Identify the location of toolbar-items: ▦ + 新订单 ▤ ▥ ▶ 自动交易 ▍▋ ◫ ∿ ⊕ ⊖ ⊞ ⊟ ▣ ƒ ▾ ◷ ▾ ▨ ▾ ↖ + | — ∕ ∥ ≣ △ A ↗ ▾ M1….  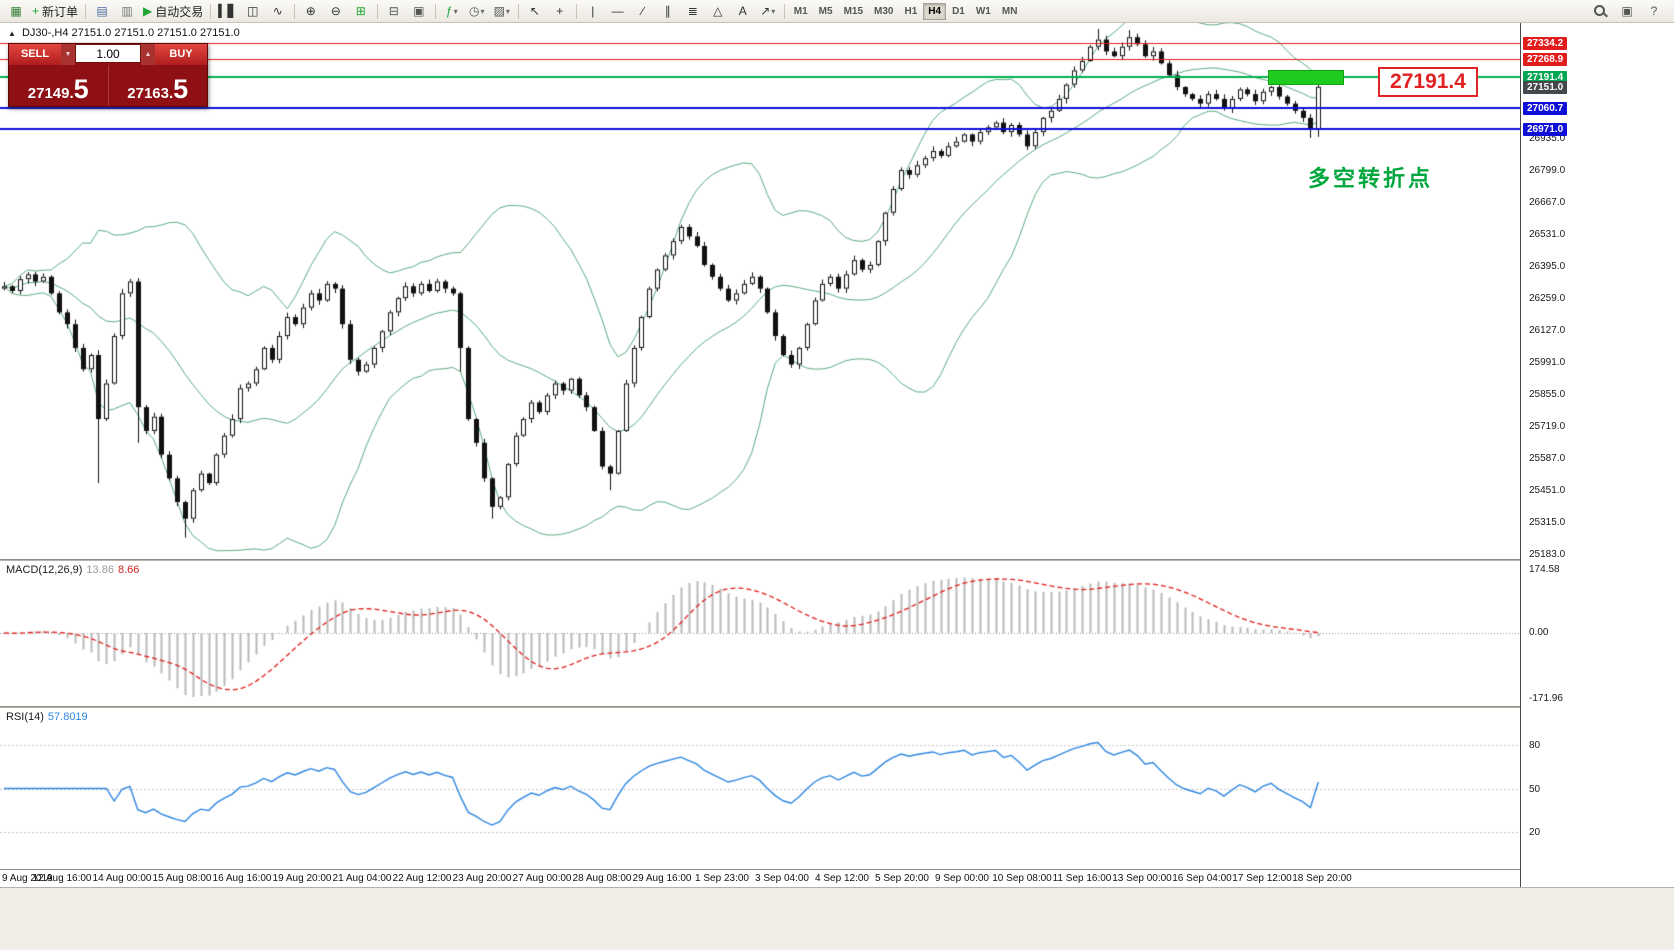
(513, 11).